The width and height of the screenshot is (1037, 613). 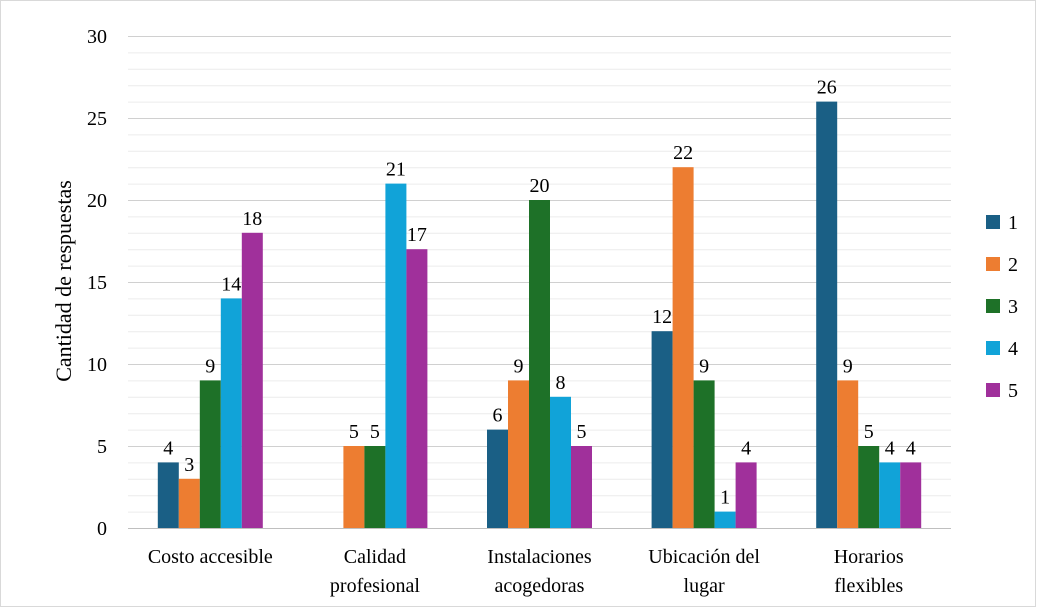 What do you see at coordinates (827, 88) in the screenshot?
I see `data-label: 26` at bounding box center [827, 88].